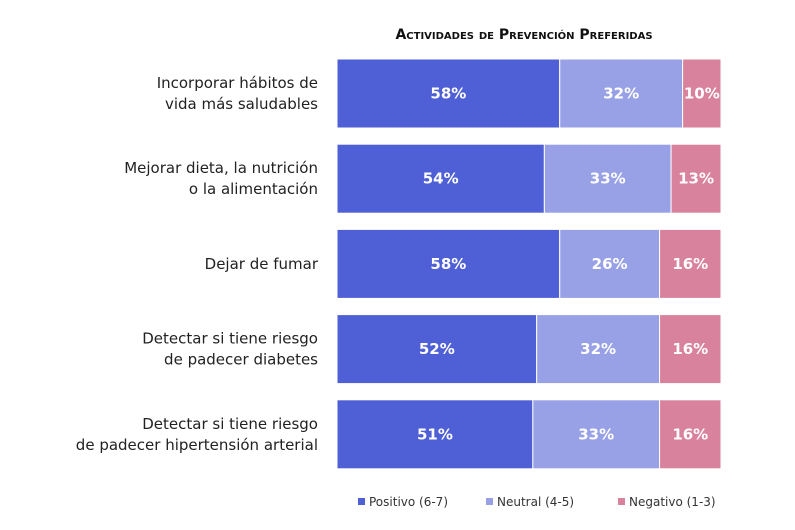 The image size is (795, 530). Describe the element at coordinates (262, 264) in the screenshot. I see `category-label-2-0: Dejar de fumar` at that location.